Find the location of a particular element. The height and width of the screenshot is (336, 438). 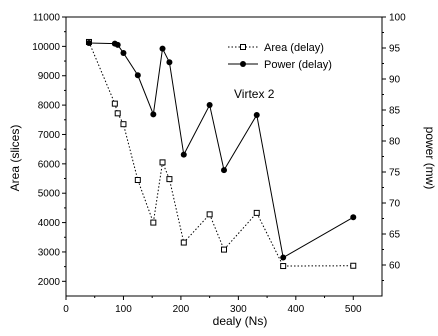

x-tick-label: 300 is located at coordinates (238, 309).